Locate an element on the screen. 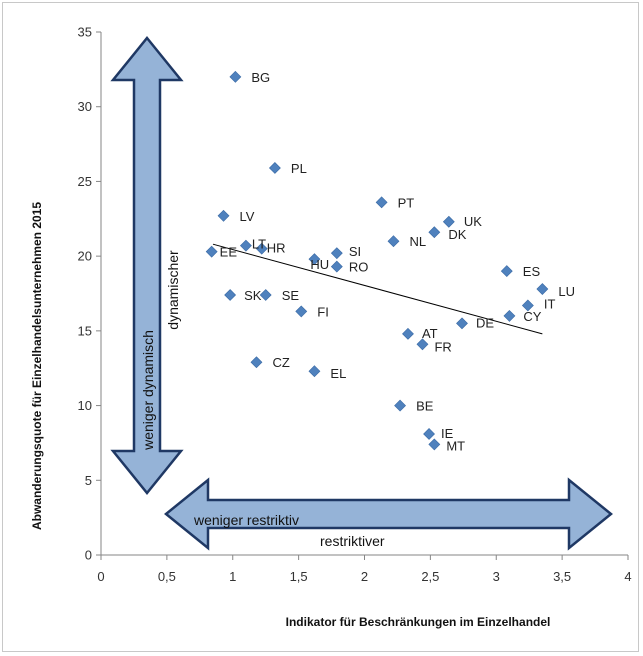 This screenshot has width=643, height=656. x-tick-label: 3,5 is located at coordinates (562, 576).